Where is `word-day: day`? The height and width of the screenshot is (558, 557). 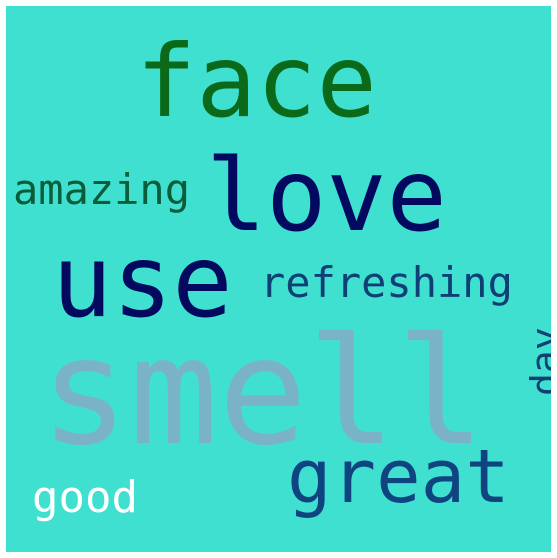
word-day: day is located at coordinates (537, 361).